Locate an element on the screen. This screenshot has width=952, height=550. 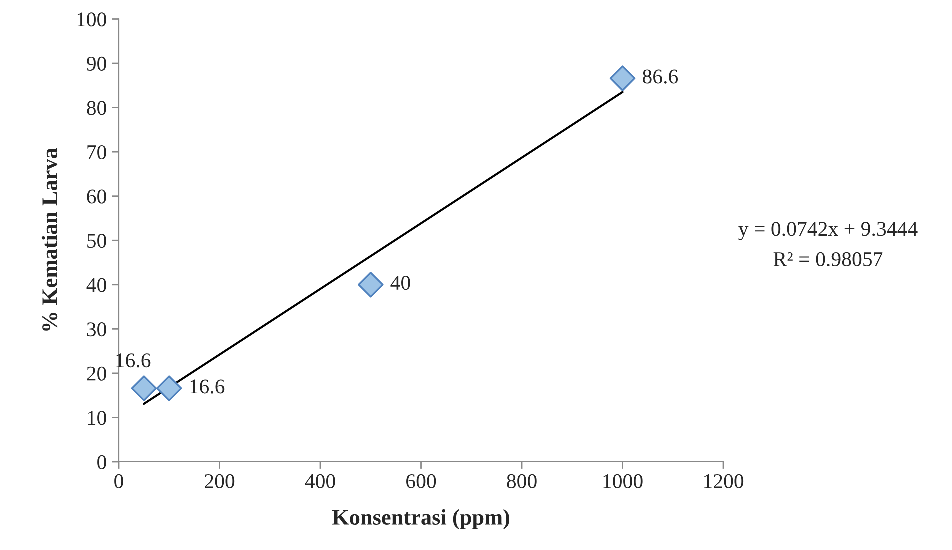
y-tick-label: 10 is located at coordinates (97, 418).